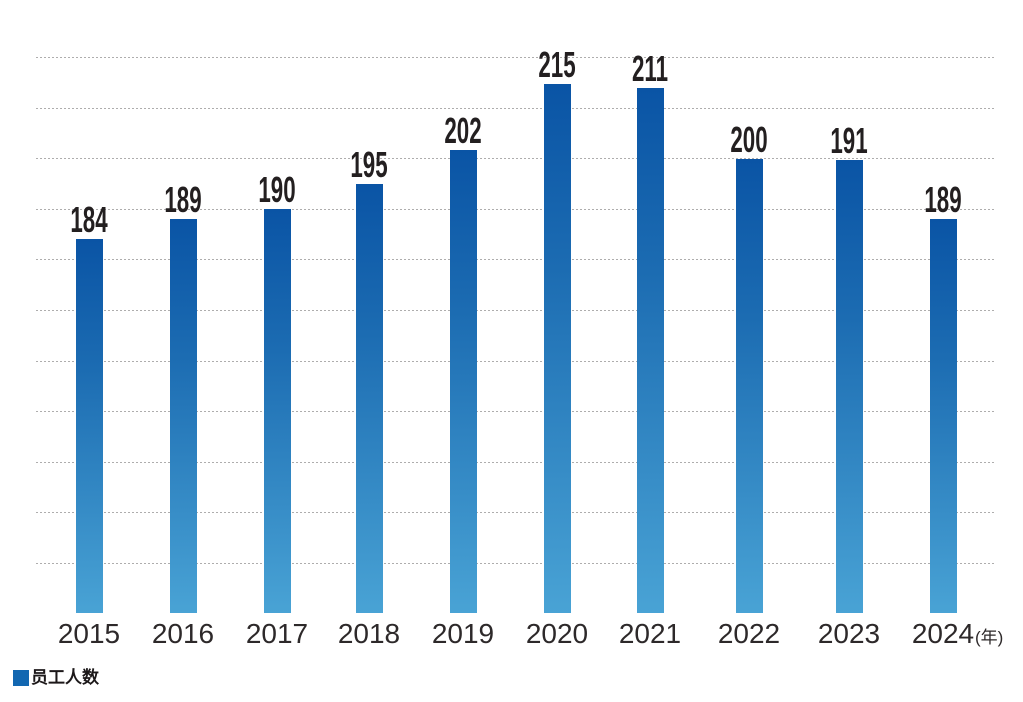  Describe the element at coordinates (277, 189) in the screenshot. I see `value-label-2017: 190` at that location.